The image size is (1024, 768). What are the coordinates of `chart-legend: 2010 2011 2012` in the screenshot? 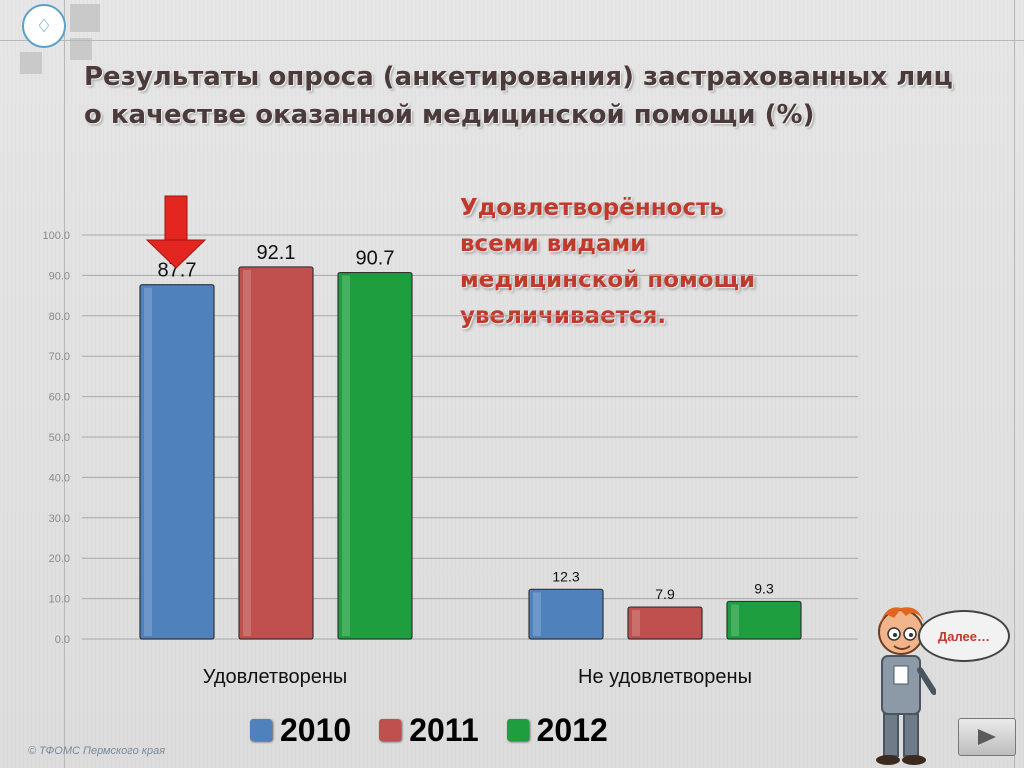 It's located at (429, 730).